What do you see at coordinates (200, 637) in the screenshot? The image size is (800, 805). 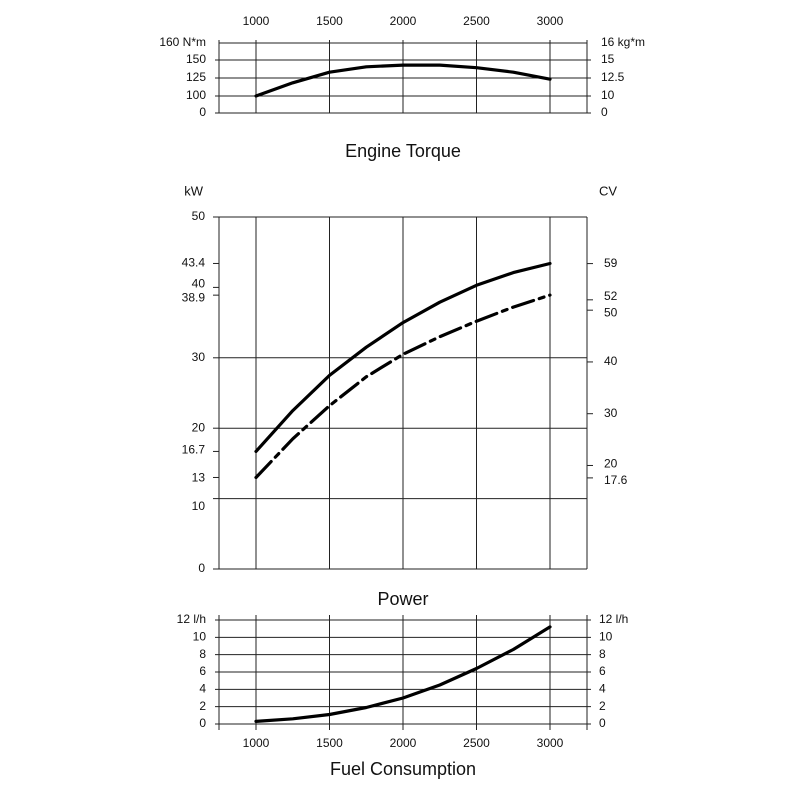 I see `fuel-left-tick-label: 10` at bounding box center [200, 637].